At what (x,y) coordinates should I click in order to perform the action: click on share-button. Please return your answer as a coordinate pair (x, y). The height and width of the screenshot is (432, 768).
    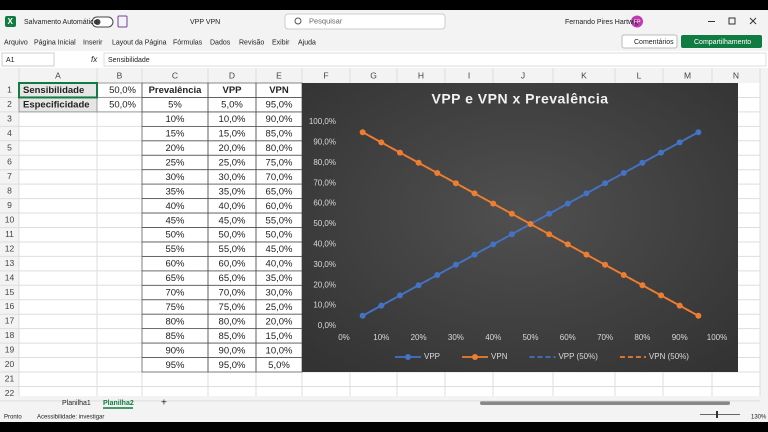
    Looking at the image, I should click on (721, 41).